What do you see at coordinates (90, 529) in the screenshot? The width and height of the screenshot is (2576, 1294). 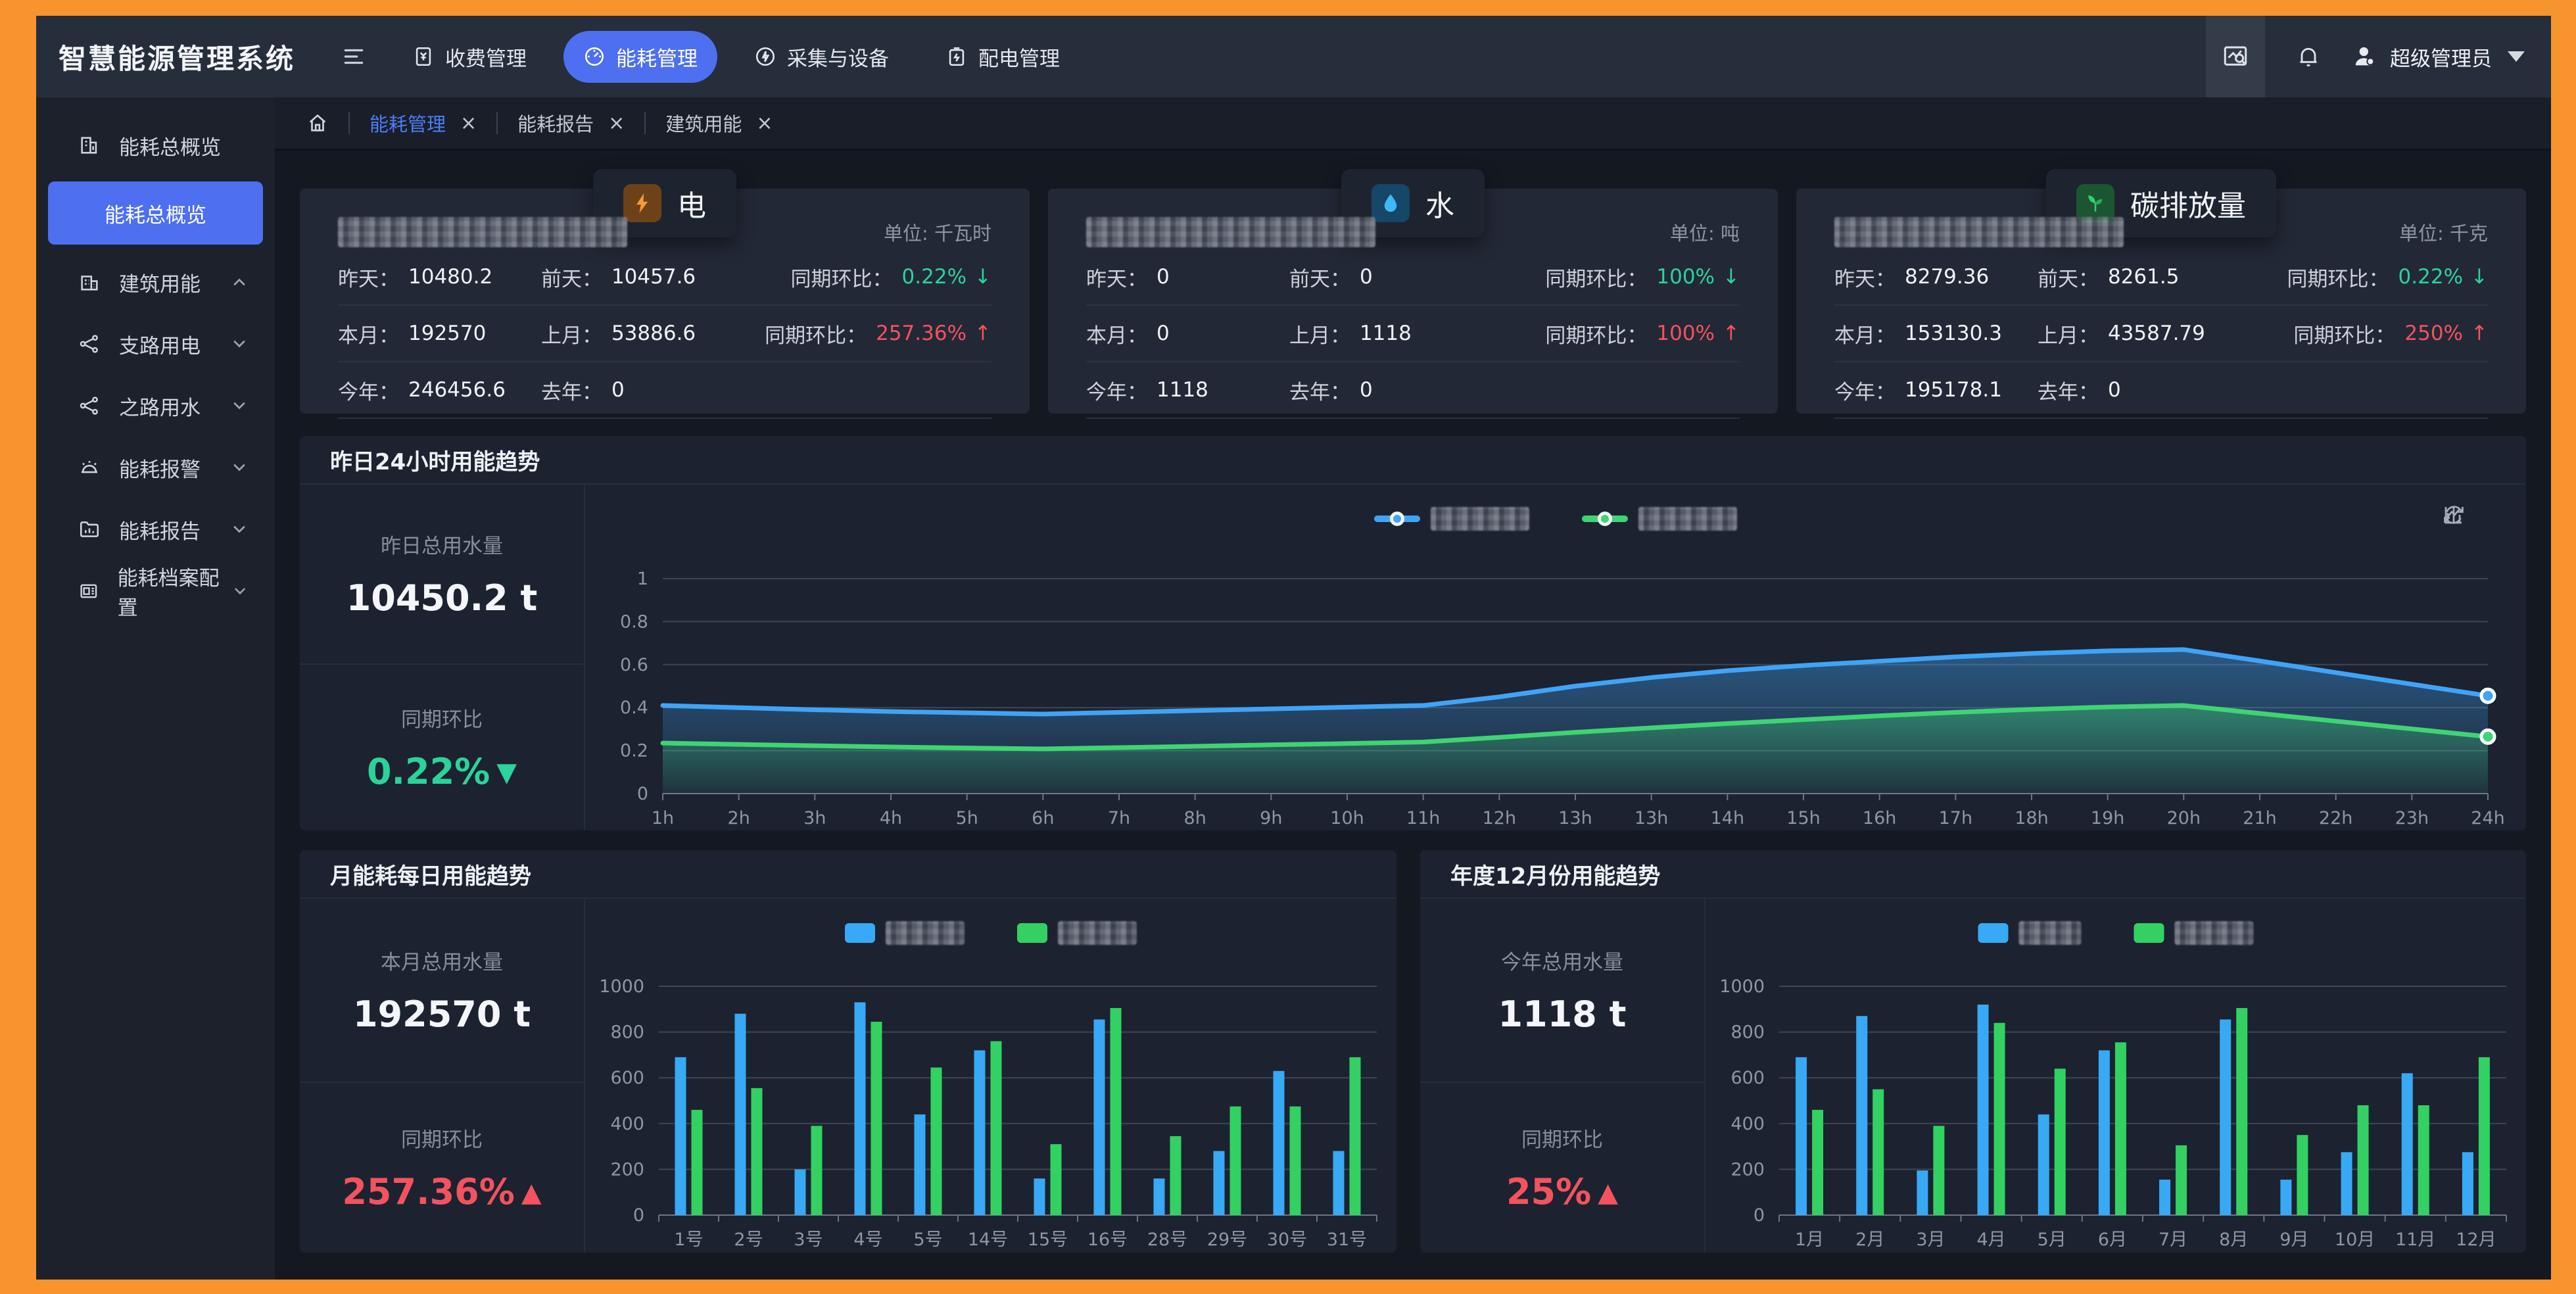 I see `report-icon` at bounding box center [90, 529].